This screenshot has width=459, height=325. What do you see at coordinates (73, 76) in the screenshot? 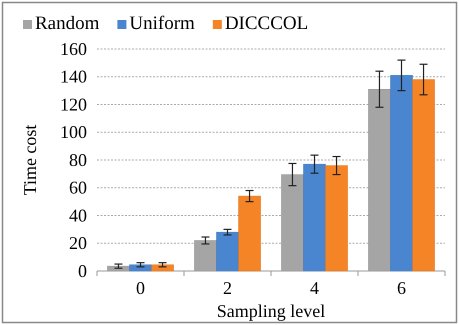
I see `y-tick-label: 140` at bounding box center [73, 76].